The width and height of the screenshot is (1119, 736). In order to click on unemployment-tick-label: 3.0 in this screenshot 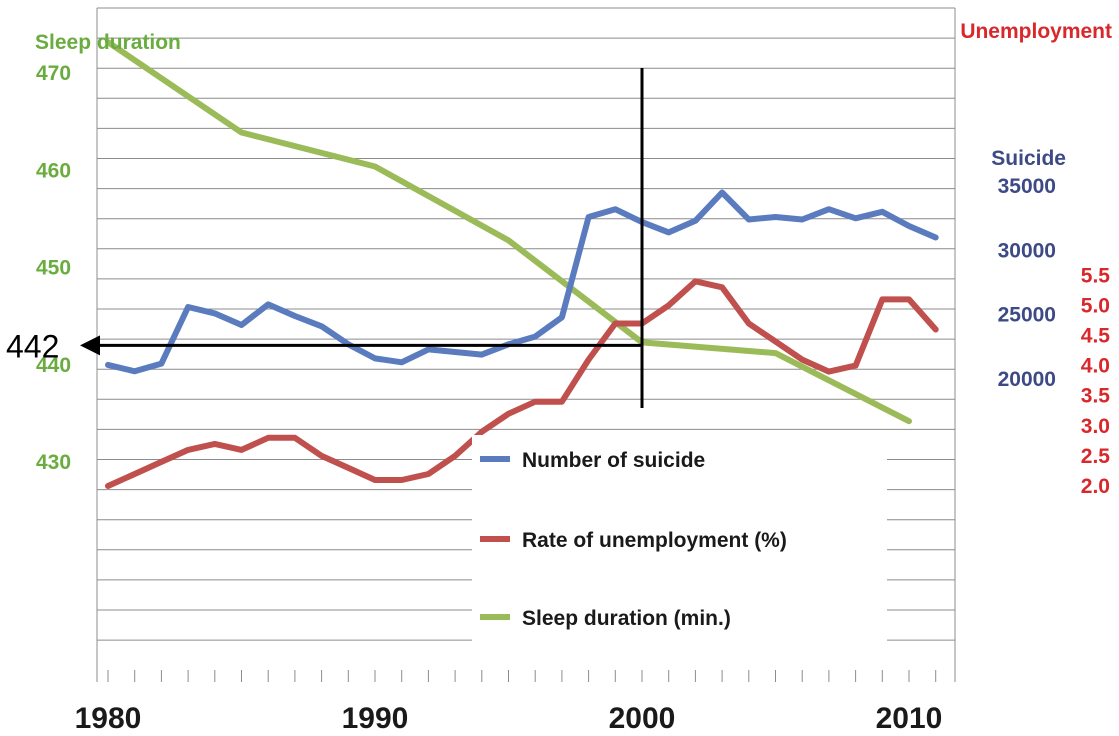, I will do `click(1095, 426)`.